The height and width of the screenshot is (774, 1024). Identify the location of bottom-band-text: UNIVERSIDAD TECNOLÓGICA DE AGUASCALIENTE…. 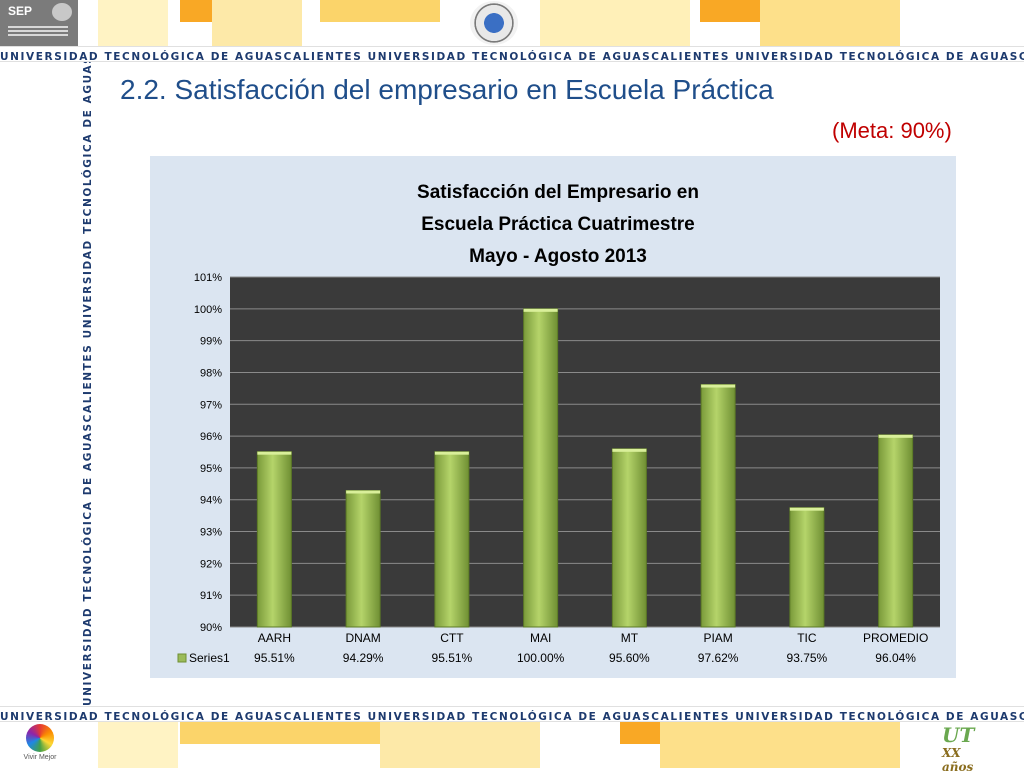
(512, 716).